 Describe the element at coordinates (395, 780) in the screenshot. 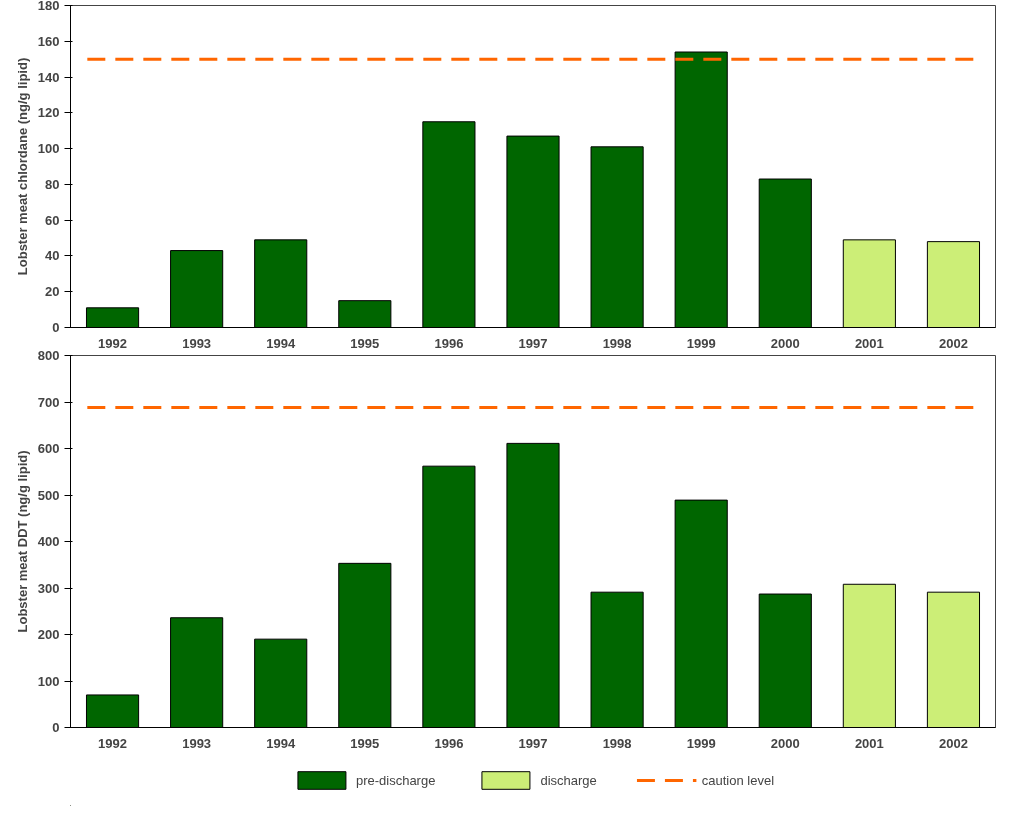

I see `legend-label: pre-discharge` at that location.